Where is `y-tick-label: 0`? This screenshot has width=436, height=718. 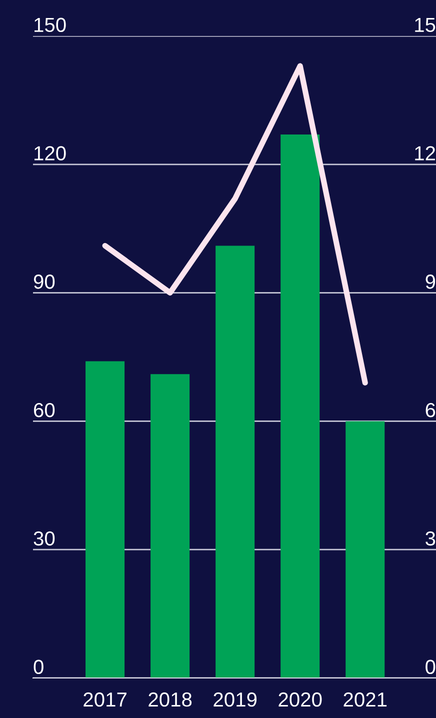
y-tick-label: 0 is located at coordinates (39, 667).